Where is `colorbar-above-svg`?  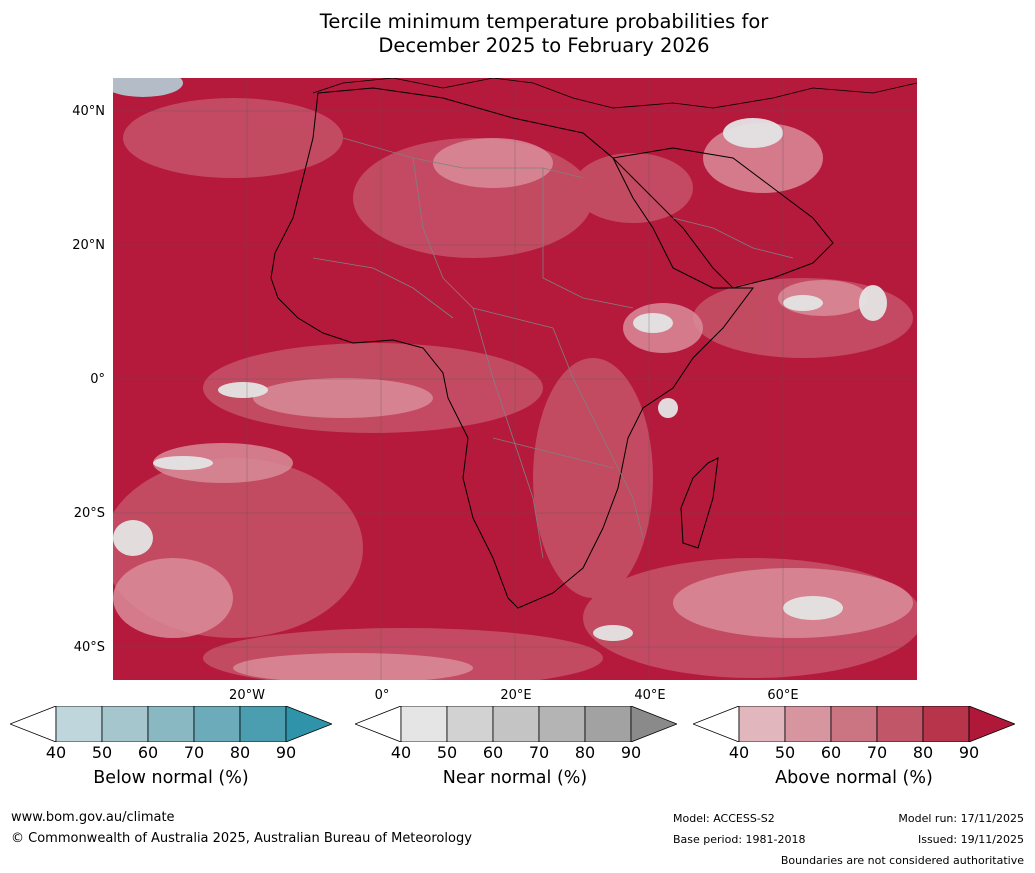
colorbar-above-svg is located at coordinates (854, 724).